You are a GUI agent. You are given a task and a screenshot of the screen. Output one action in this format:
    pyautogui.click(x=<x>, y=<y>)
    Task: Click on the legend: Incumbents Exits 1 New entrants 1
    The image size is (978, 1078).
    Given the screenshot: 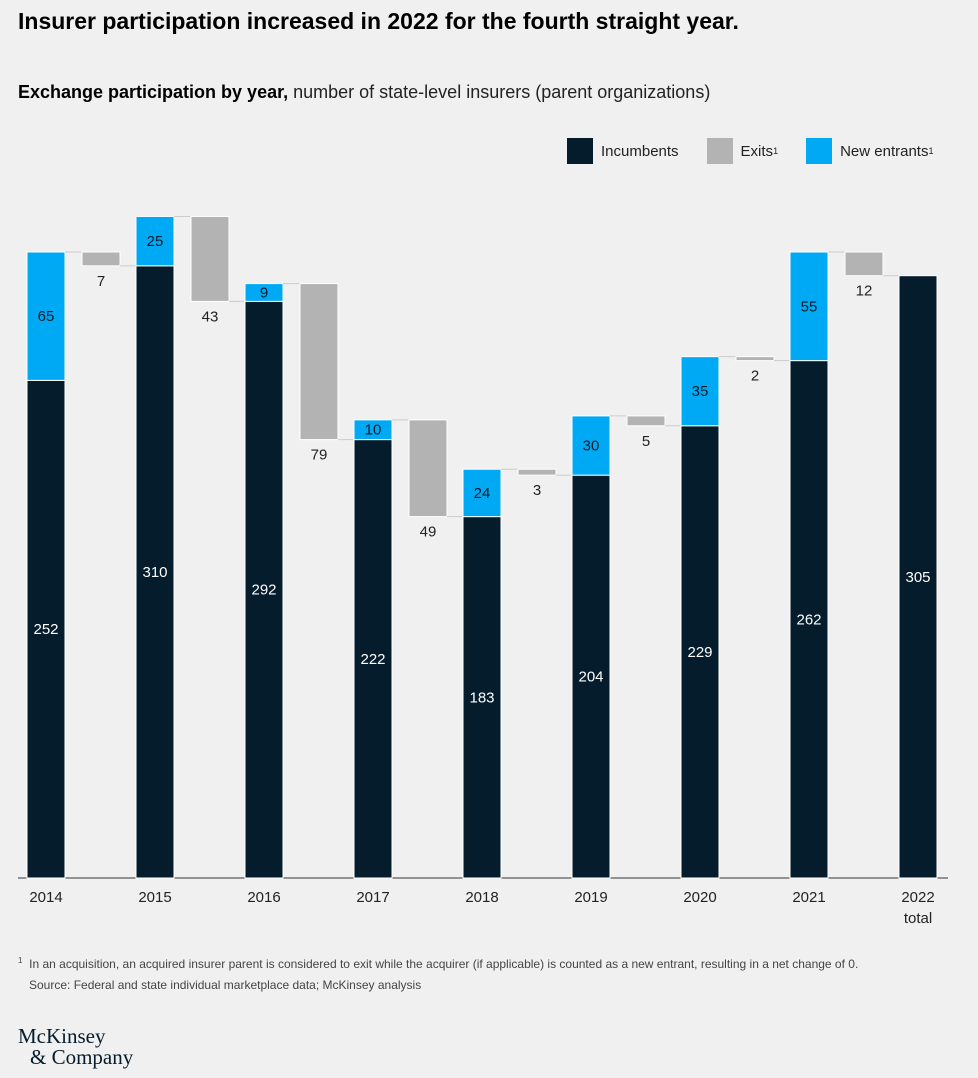 What is the action you would take?
    pyautogui.click(x=764, y=151)
    